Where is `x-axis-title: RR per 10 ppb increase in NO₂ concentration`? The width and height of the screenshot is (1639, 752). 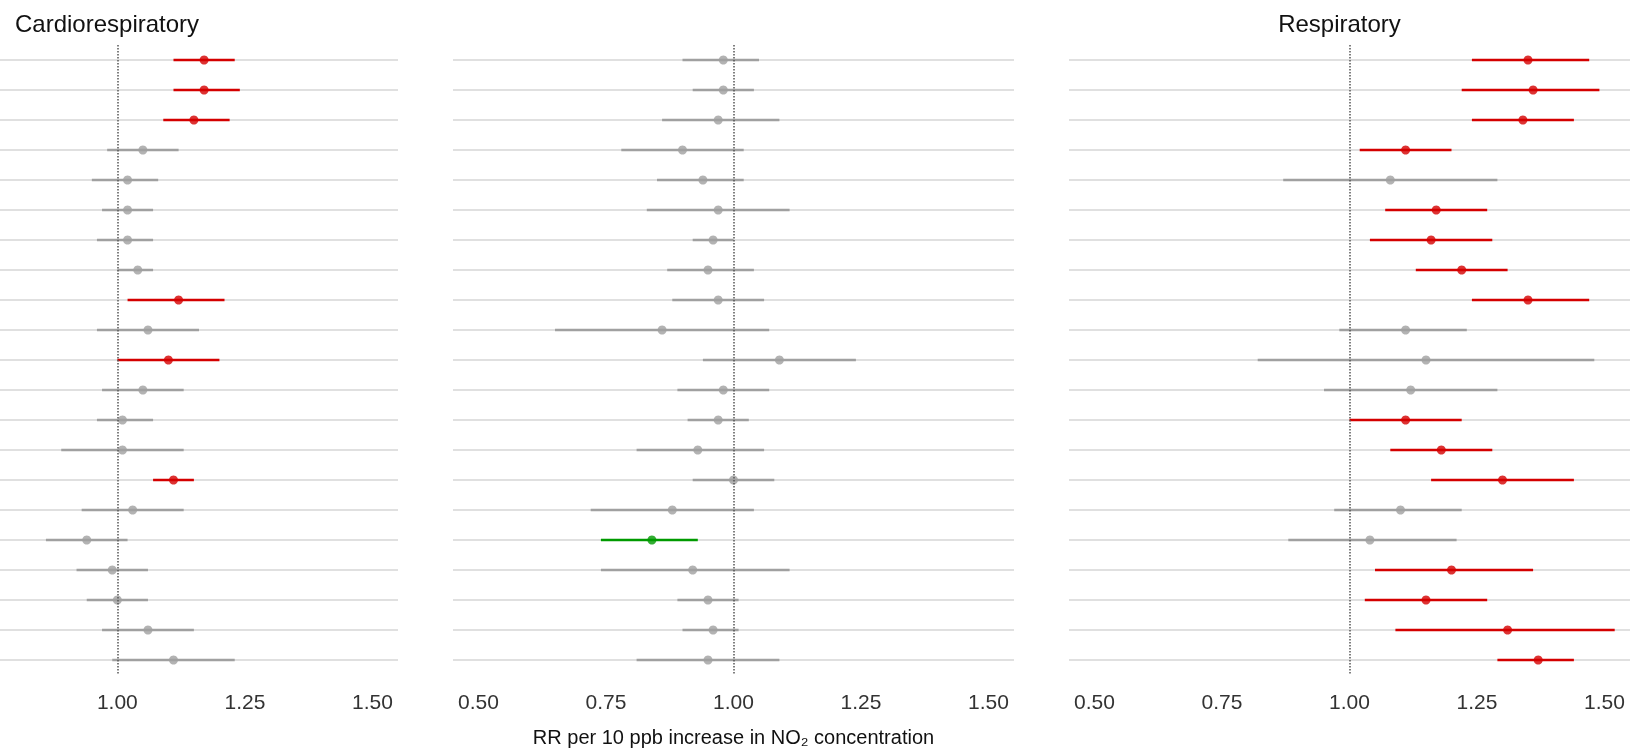
x-axis-title: RR per 10 ppb increase in NO₂ concentration is located at coordinates (733, 737).